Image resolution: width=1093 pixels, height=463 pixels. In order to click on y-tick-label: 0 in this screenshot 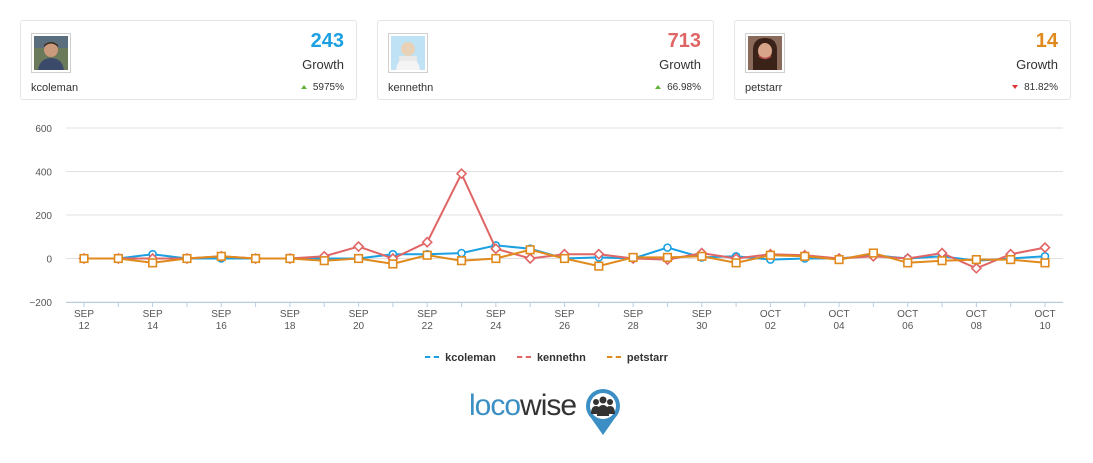, I will do `click(49, 260)`.